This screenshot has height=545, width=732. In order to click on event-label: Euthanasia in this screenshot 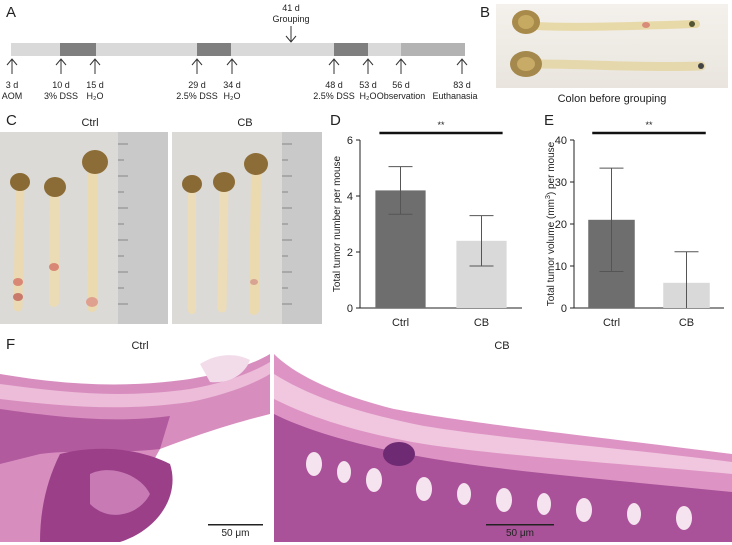, I will do `click(455, 96)`.